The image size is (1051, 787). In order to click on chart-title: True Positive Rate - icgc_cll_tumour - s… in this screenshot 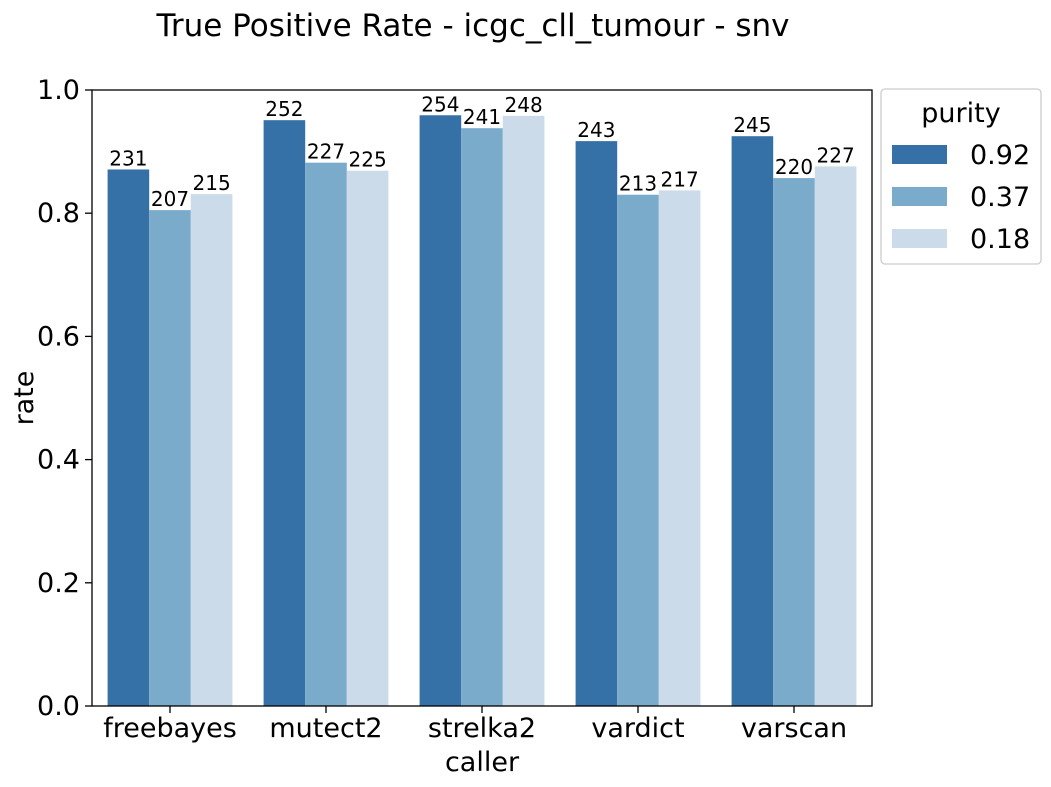, I will do `click(472, 26)`.